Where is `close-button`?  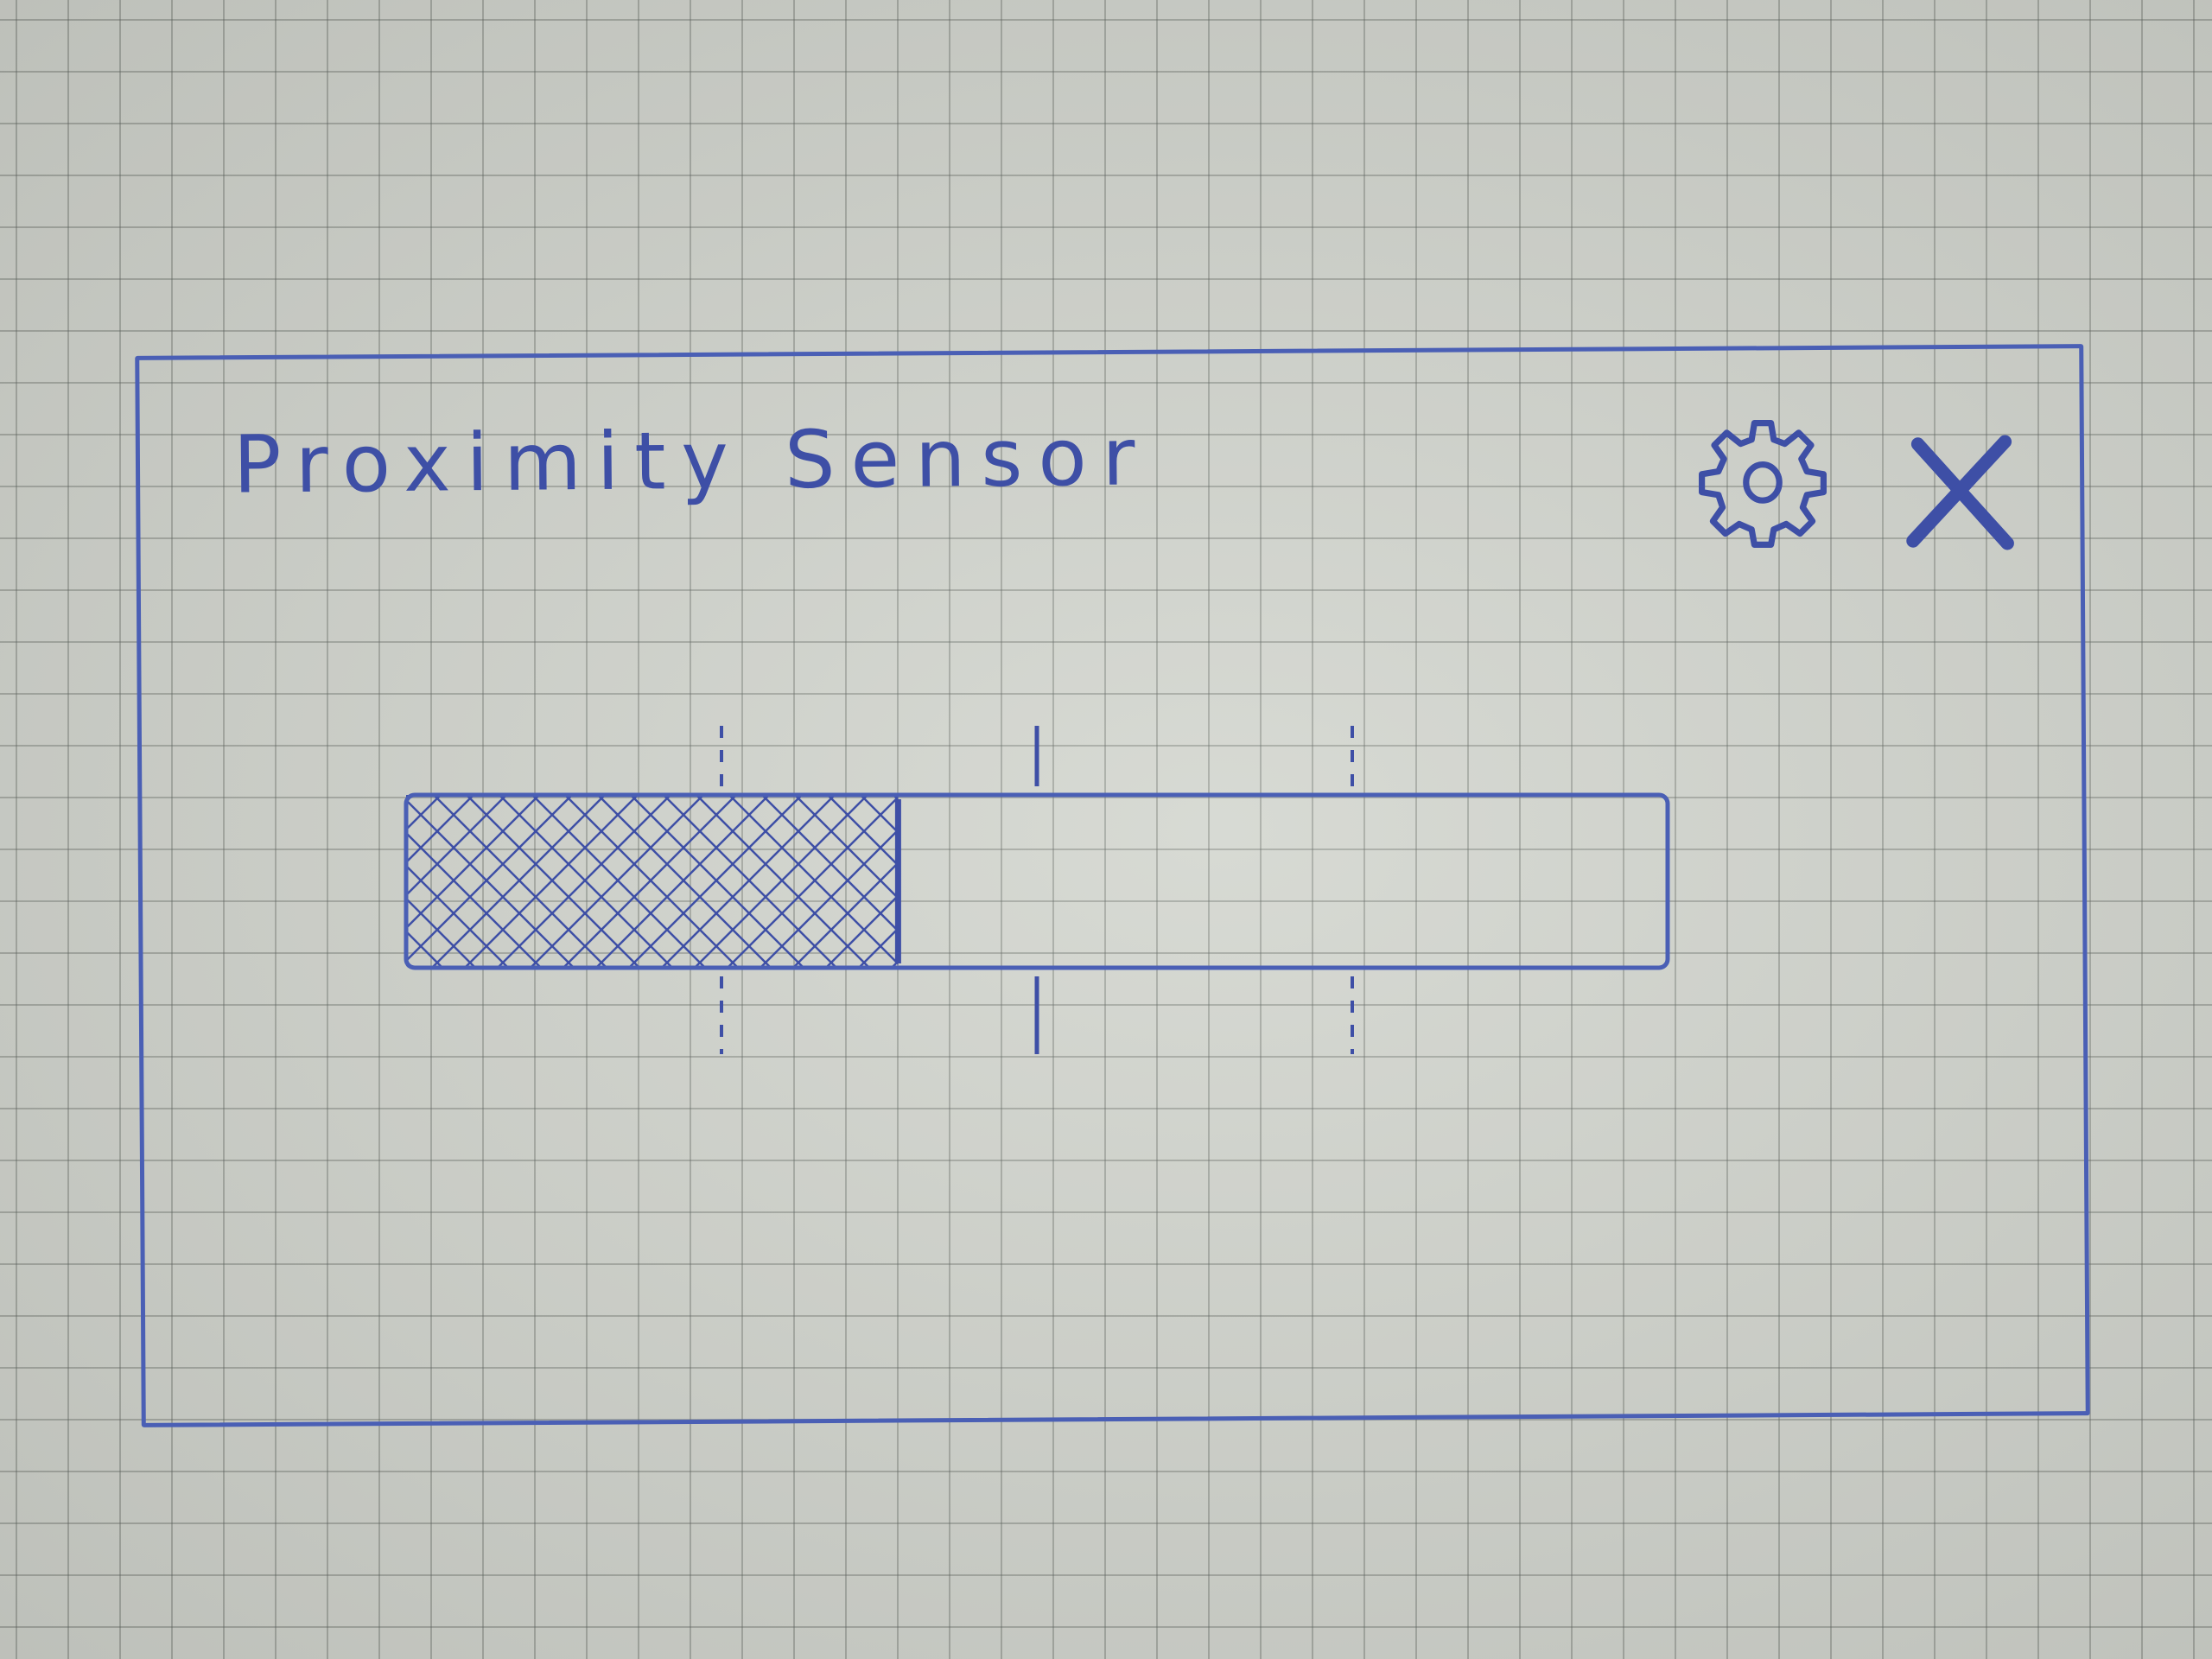 close-button is located at coordinates (1962, 492).